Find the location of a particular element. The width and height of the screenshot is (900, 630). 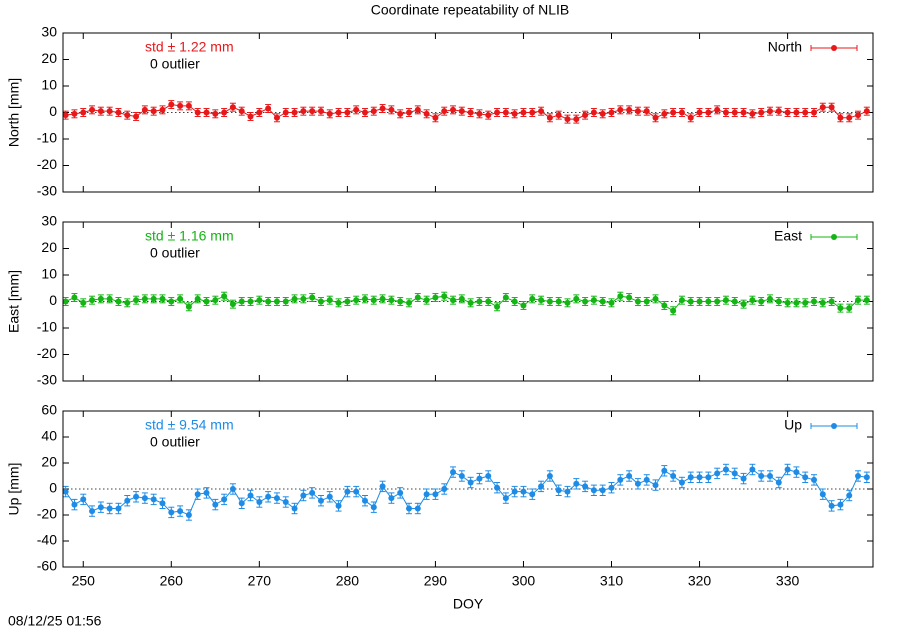

legend-label: East is located at coordinates (788, 236).